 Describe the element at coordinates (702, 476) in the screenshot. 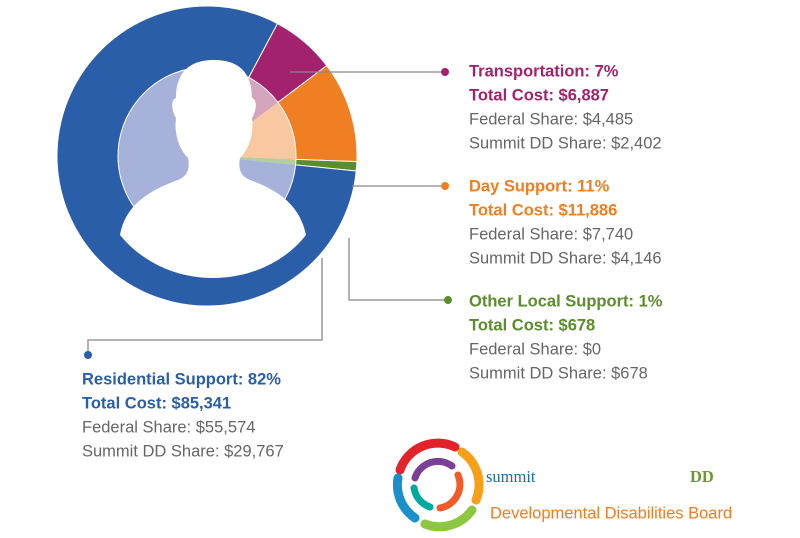

I see `logo-suffix: DD` at that location.